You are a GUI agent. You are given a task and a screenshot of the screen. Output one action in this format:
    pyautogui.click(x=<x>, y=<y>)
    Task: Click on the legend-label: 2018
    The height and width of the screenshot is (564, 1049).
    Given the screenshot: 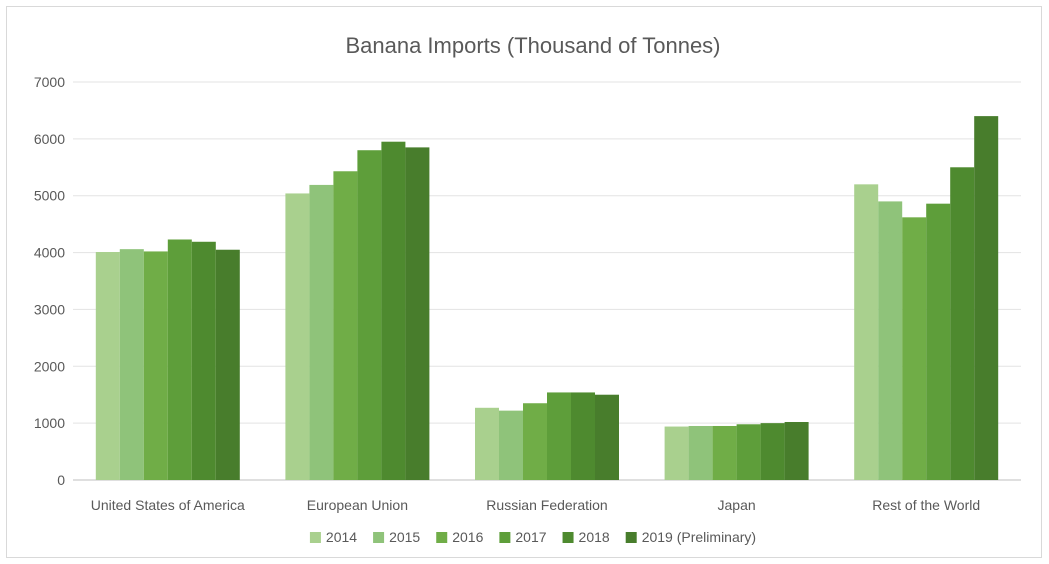 What is the action you would take?
    pyautogui.click(x=594, y=537)
    